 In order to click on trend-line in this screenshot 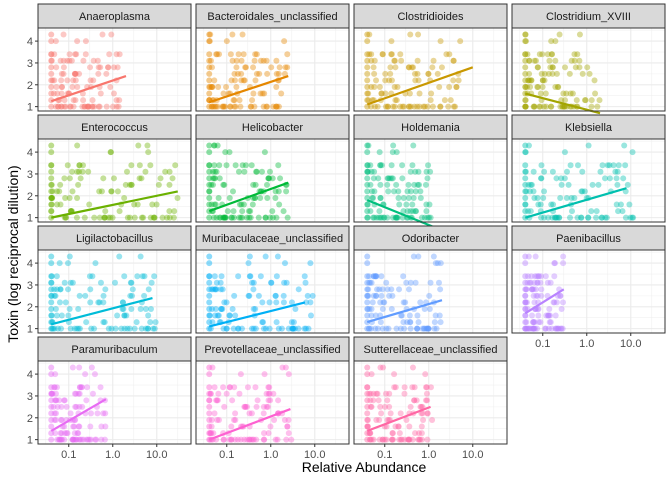, I will do `click(114, 204)`.